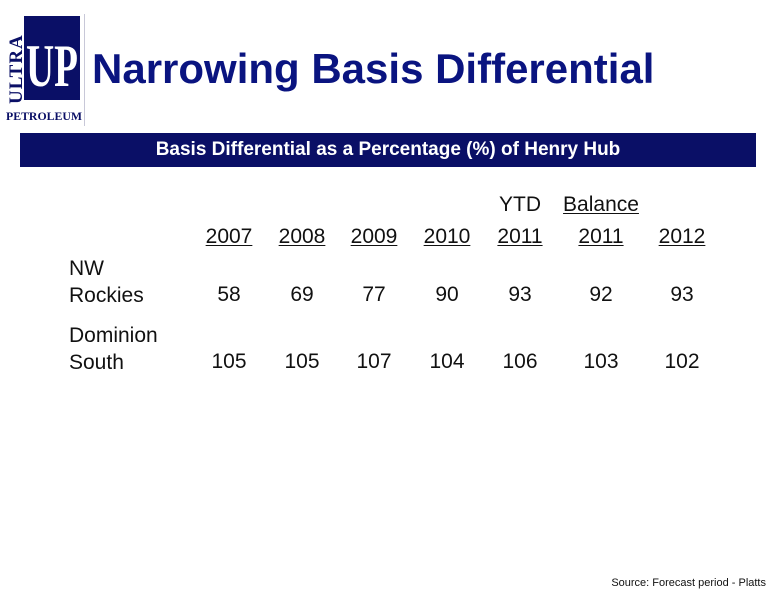 Image resolution: width=776 pixels, height=600 pixels. I want to click on row-label-line: Rockies, so click(106, 295).